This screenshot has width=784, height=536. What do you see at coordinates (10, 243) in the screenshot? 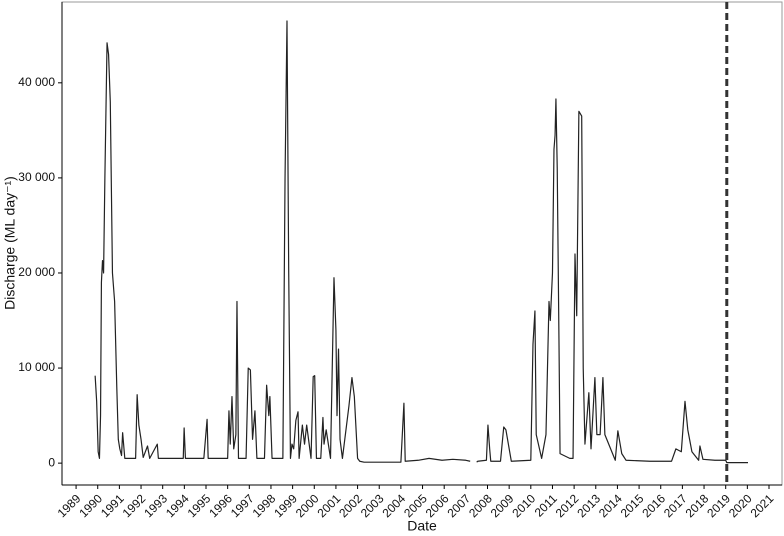
I see `y-axis-title: Discharge (ML day⁻¹)` at bounding box center [10, 243].